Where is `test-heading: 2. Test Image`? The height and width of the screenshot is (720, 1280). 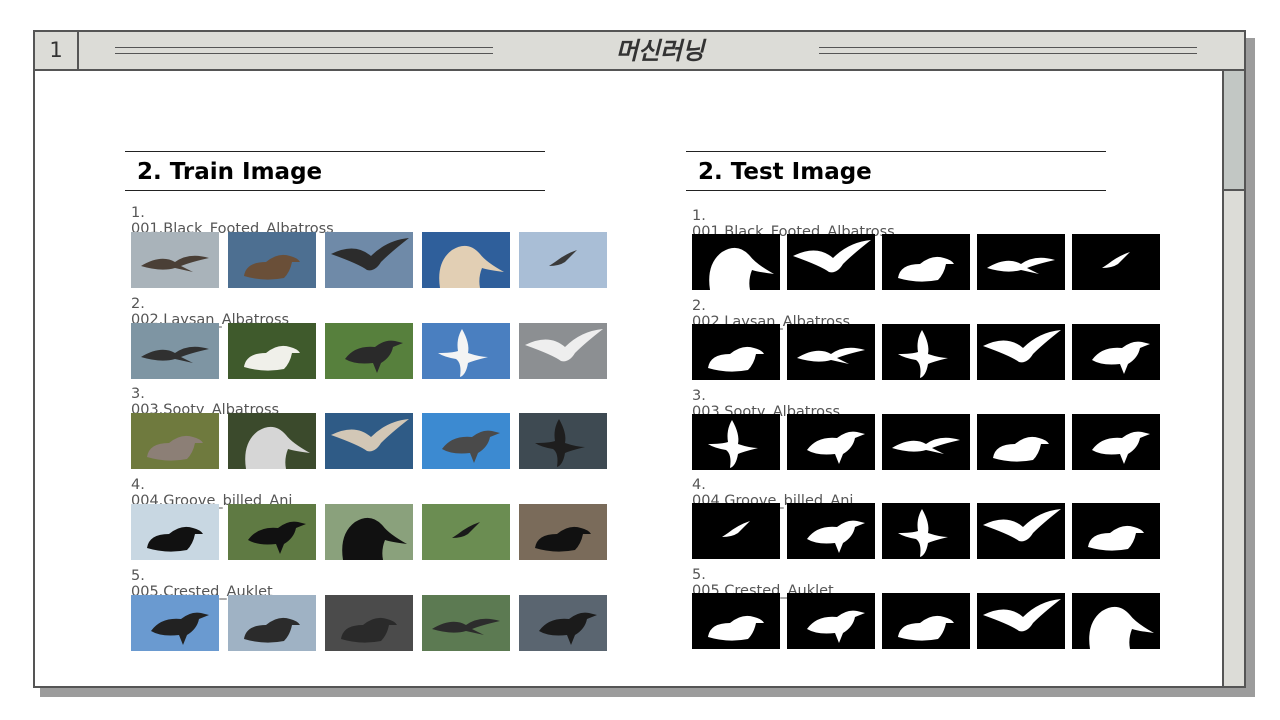
test-heading: 2. Test Image is located at coordinates (785, 172).